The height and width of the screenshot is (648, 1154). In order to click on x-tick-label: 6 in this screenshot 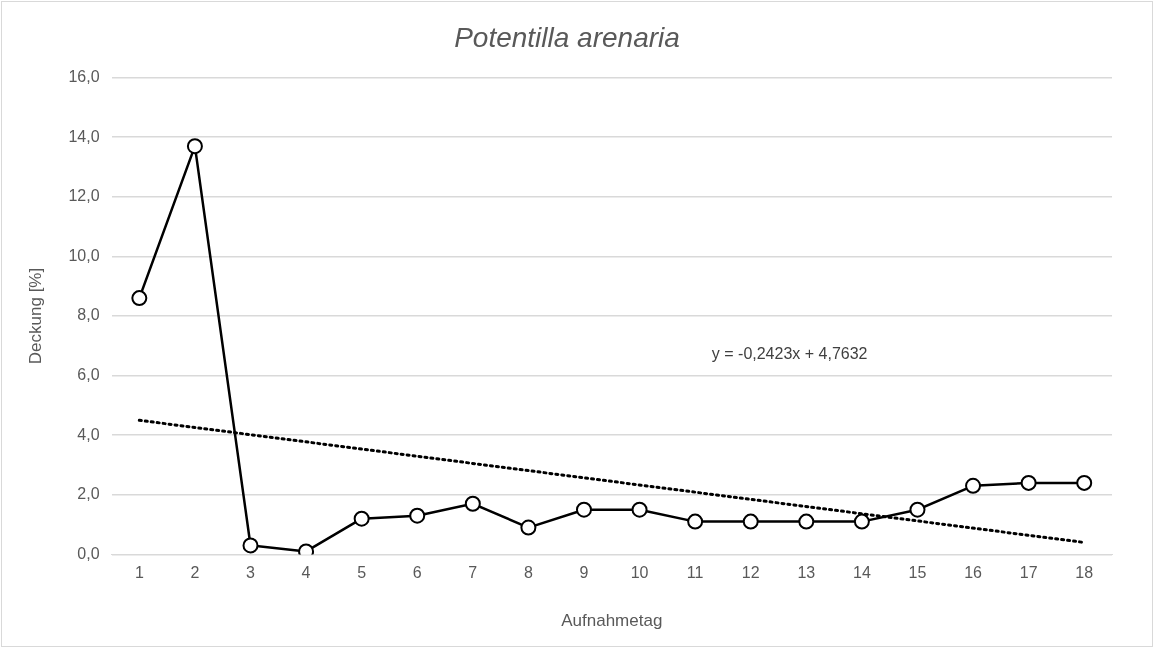, I will do `click(417, 573)`.